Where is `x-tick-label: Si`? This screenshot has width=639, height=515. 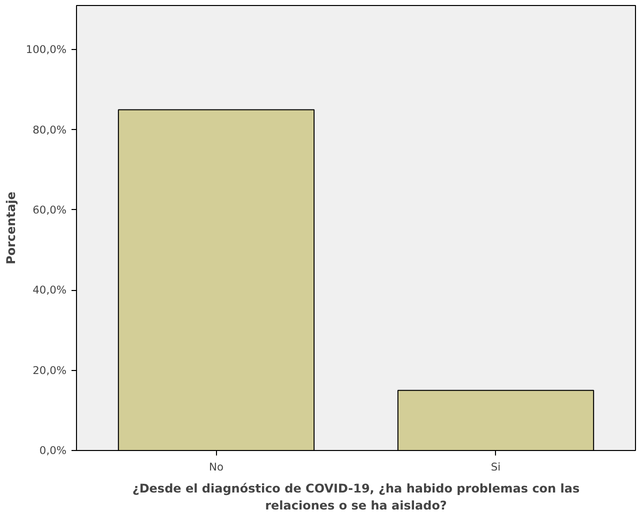 x-tick-label: Si is located at coordinates (495, 467).